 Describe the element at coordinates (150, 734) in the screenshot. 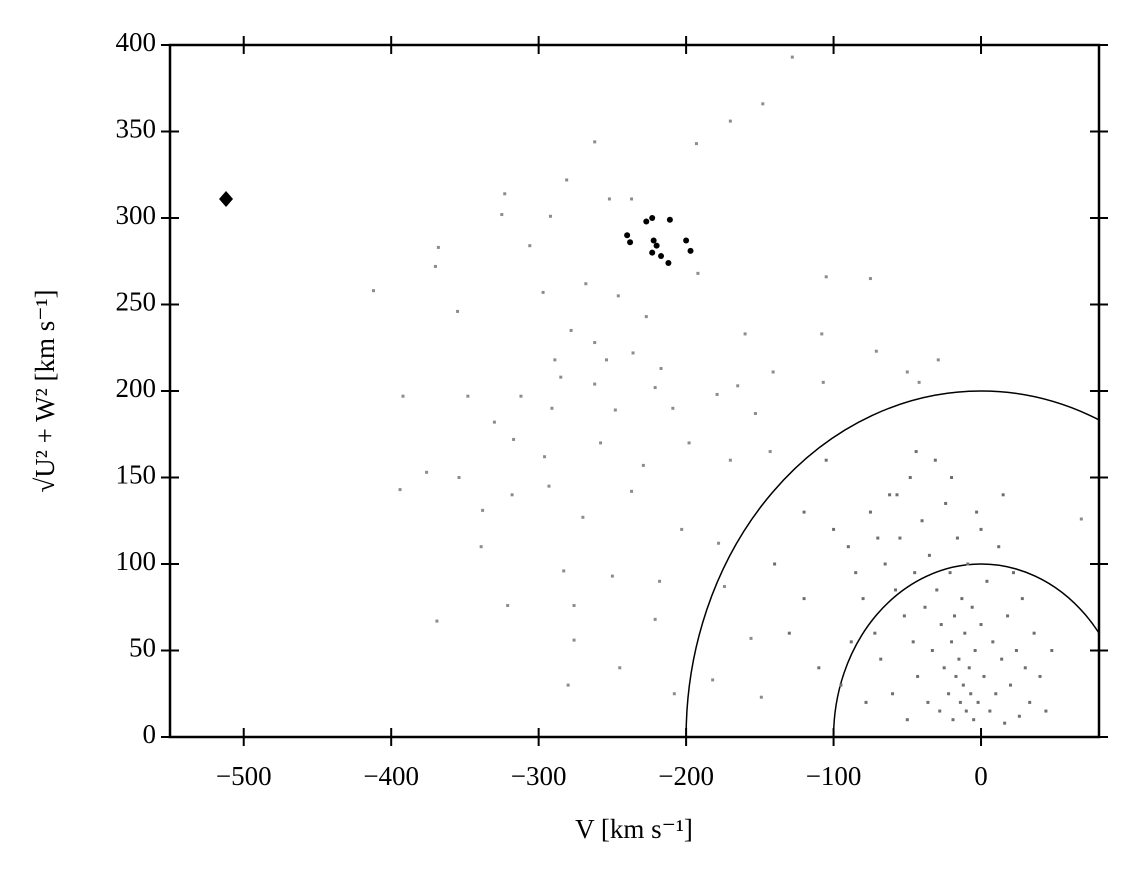

I see `y-tick-label: 0` at that location.